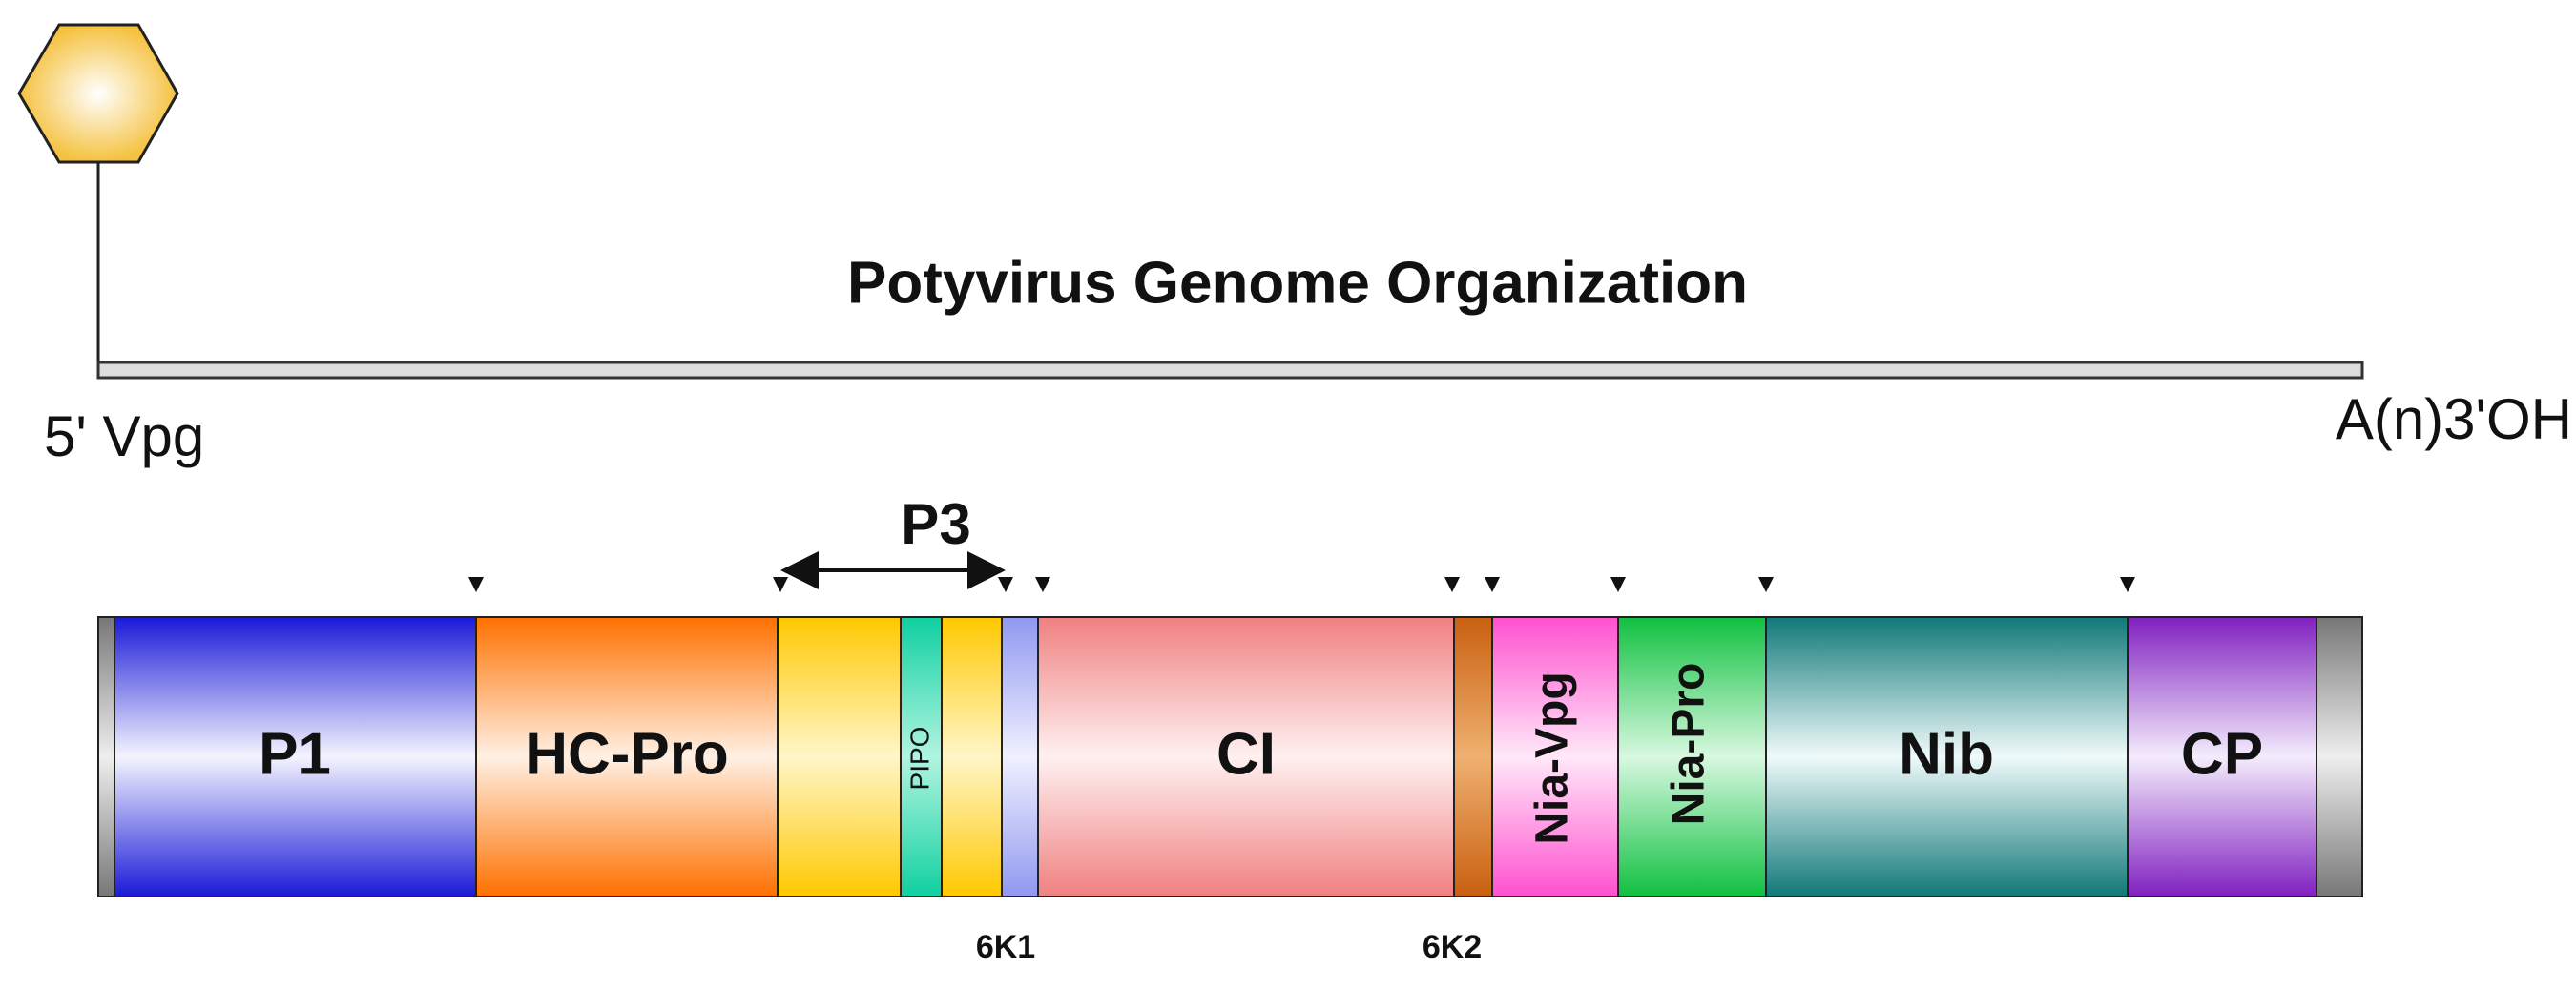  What do you see at coordinates (2454, 419) in the screenshot?
I see `three-prime-label: A(n)3'OH` at bounding box center [2454, 419].